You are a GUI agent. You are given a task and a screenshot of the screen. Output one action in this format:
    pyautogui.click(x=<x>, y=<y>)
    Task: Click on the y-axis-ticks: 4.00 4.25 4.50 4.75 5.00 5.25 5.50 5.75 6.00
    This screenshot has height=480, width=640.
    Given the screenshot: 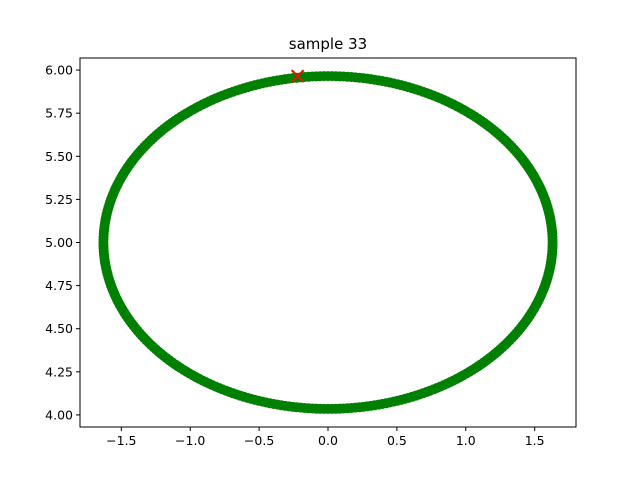 What is the action you would take?
    pyautogui.click(x=62, y=242)
    